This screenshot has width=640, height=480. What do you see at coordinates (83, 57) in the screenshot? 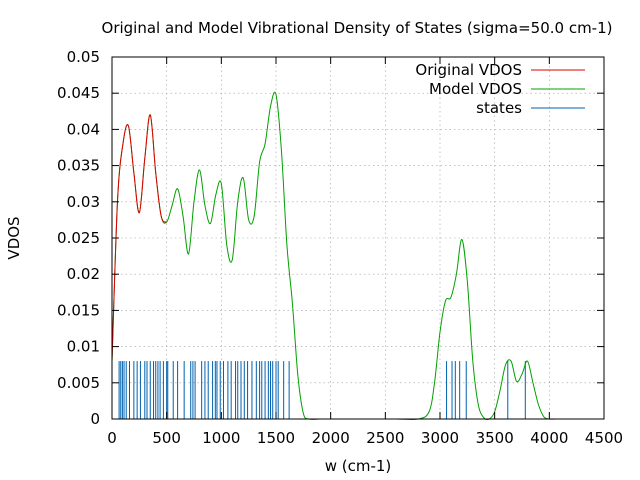
I see `y-tick-label: 0.05` at bounding box center [83, 57].